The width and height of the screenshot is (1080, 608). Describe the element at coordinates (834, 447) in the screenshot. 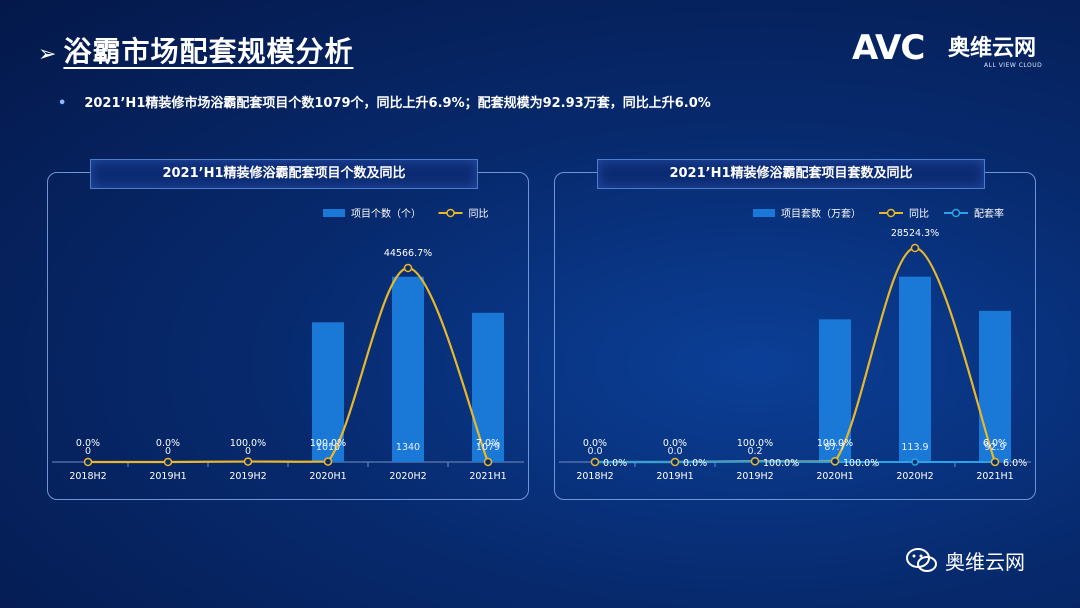

I see `bar-value-label: 87.7` at that location.